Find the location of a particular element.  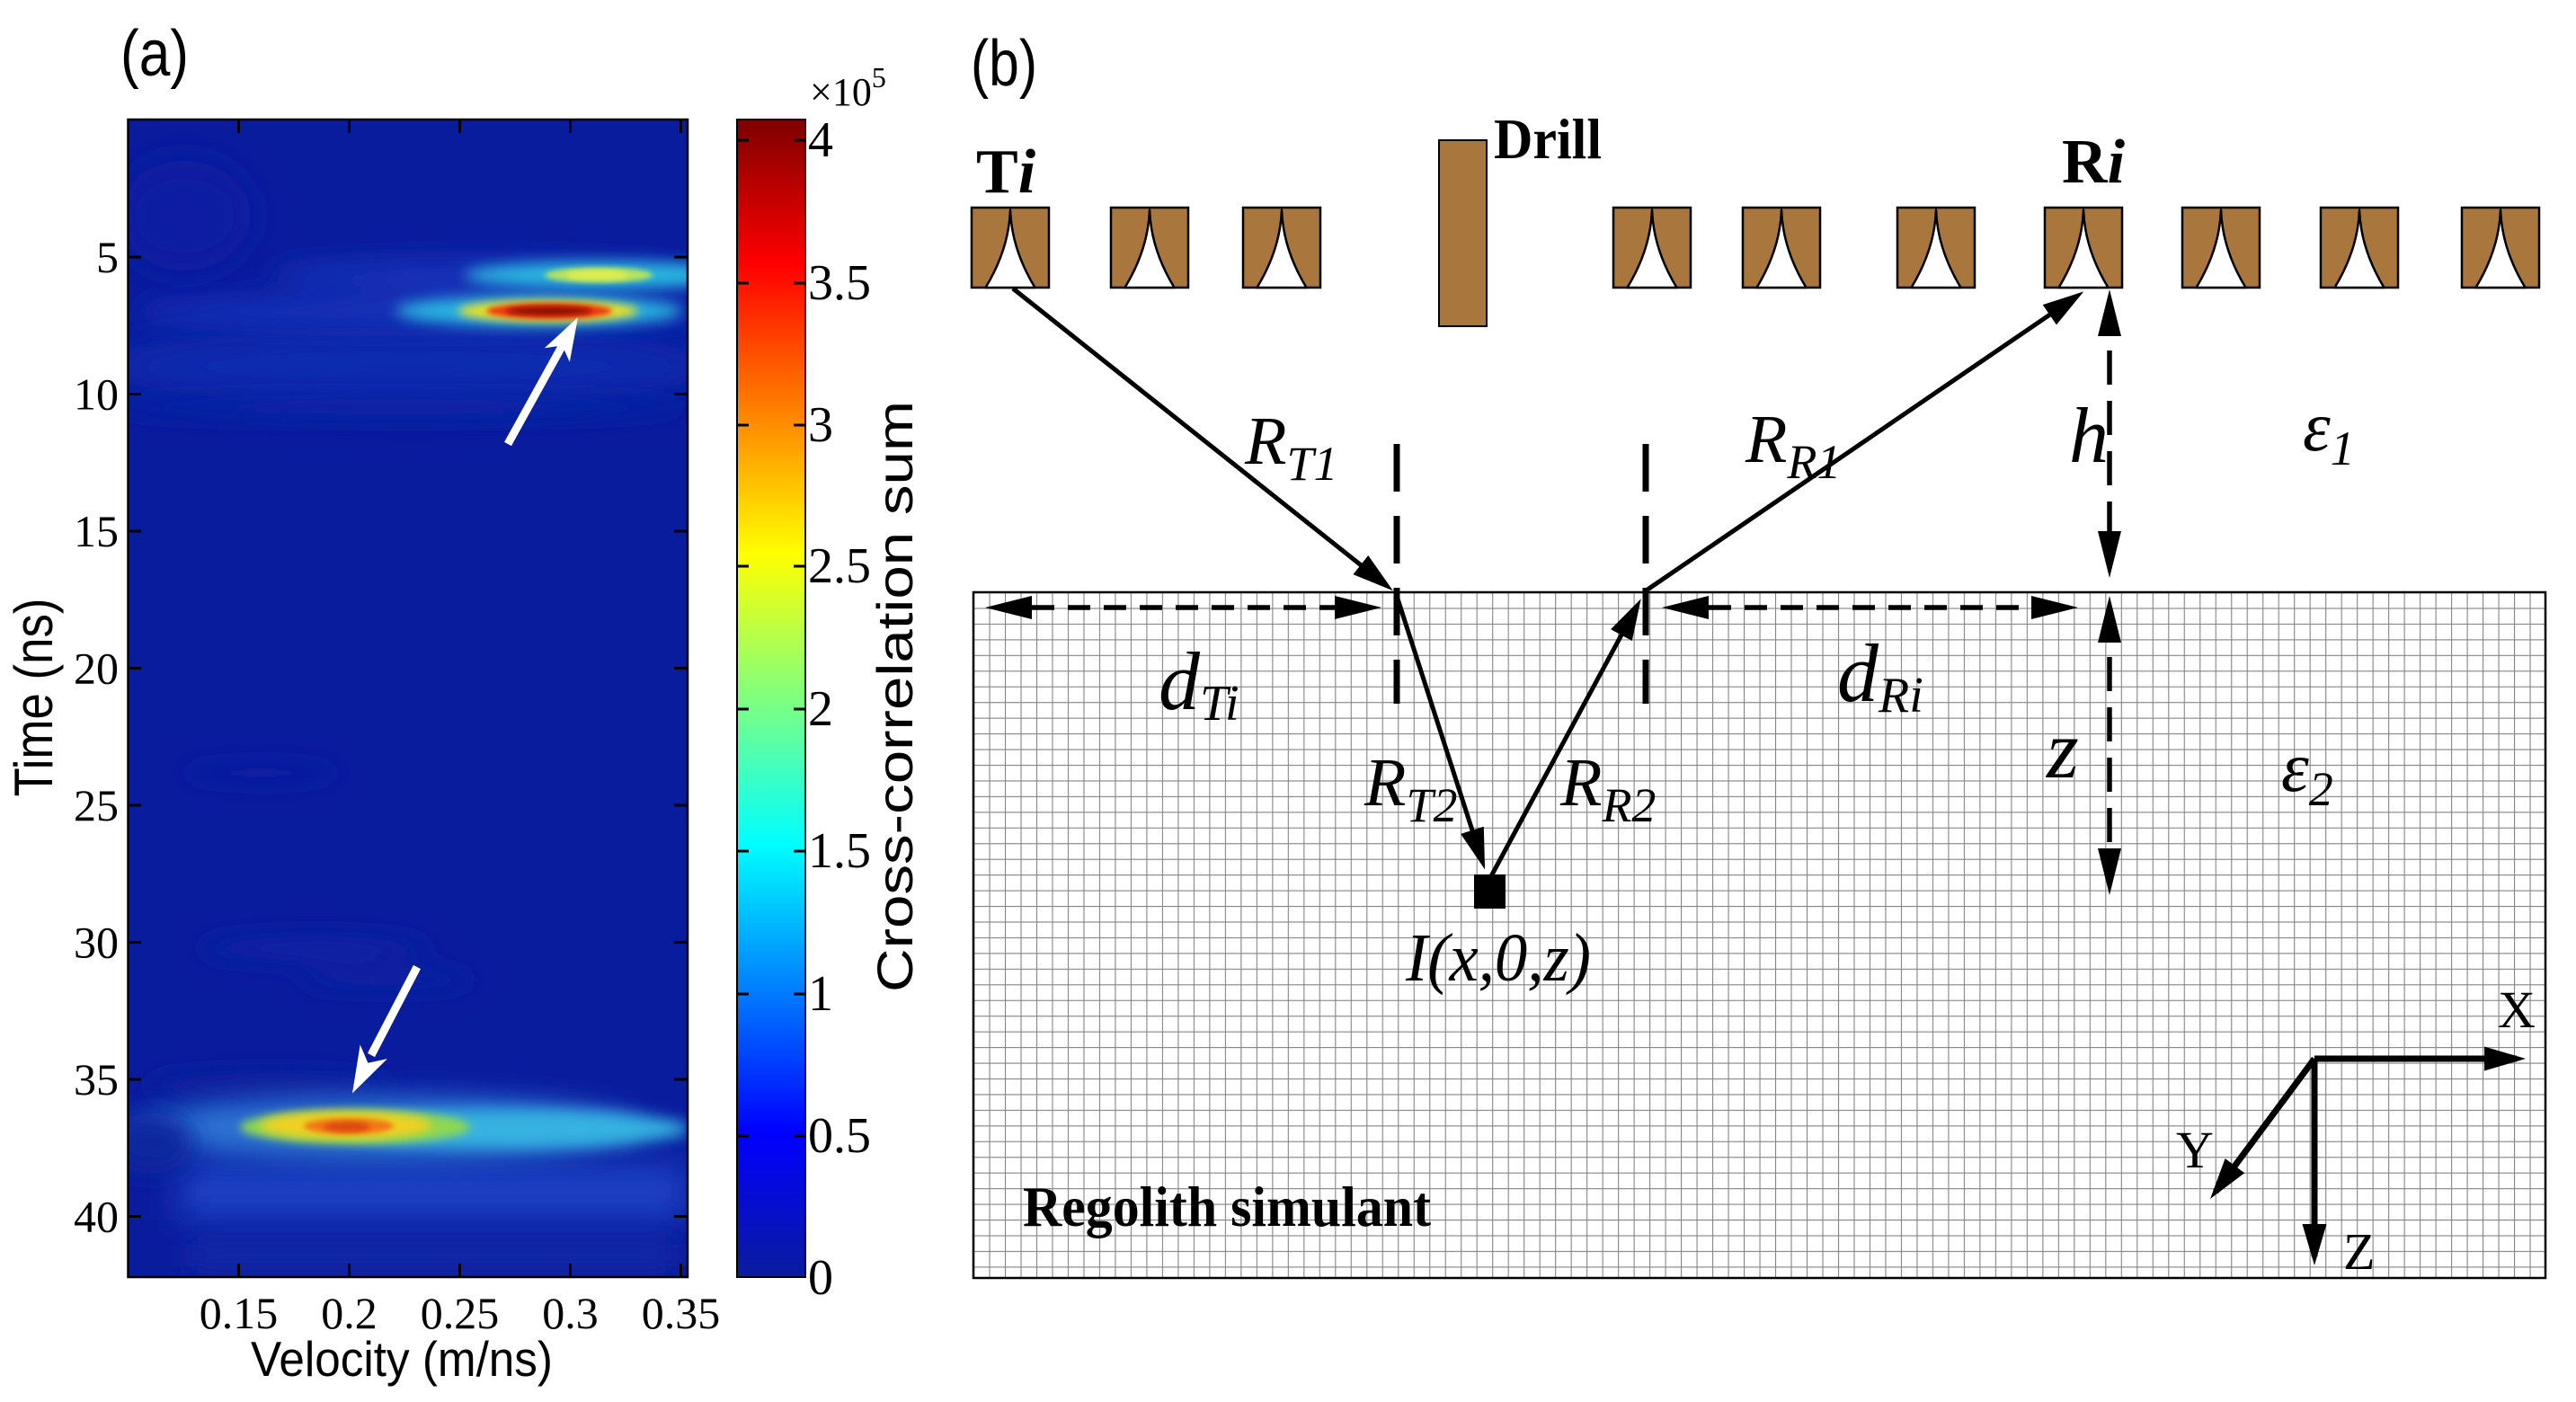

svg-text: Velocity (m/ns) is located at coordinates (402, 1359).